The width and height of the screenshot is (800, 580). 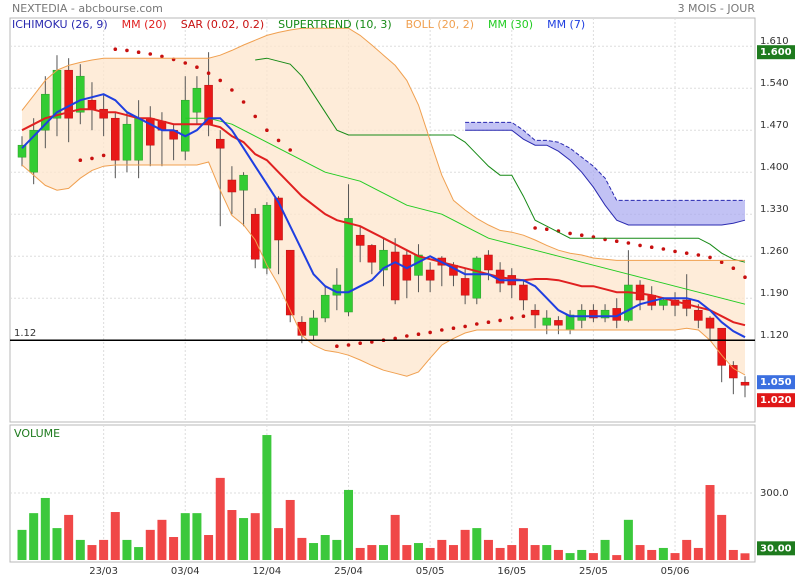 What do you see at coordinates (222, 24) in the screenshot?
I see `legend-entry: SAR (0.02, 0.2)` at bounding box center [222, 24].